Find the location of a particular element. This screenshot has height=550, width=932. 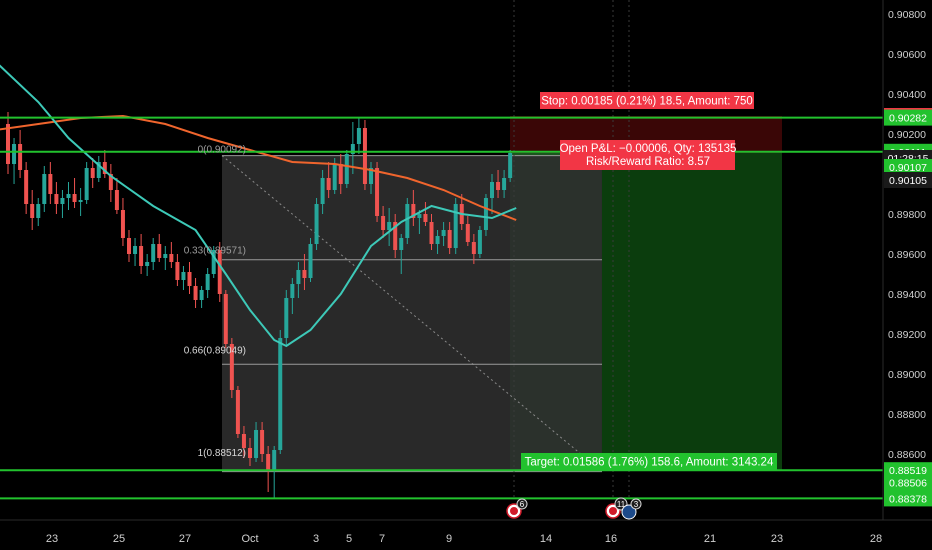

fib-label-1: 1(0.88512) is located at coordinates (222, 453).